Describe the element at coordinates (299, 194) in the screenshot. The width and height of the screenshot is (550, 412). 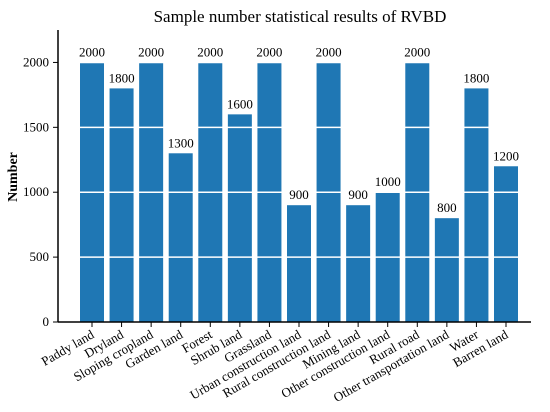
I see `bar-value-label-7: 900` at that location.